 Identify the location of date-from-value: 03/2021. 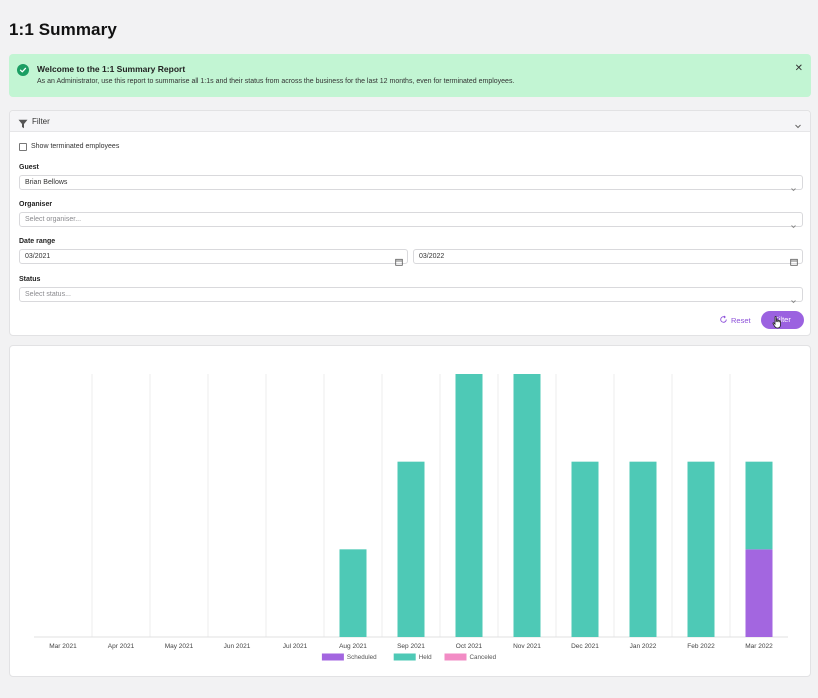
(38, 256).